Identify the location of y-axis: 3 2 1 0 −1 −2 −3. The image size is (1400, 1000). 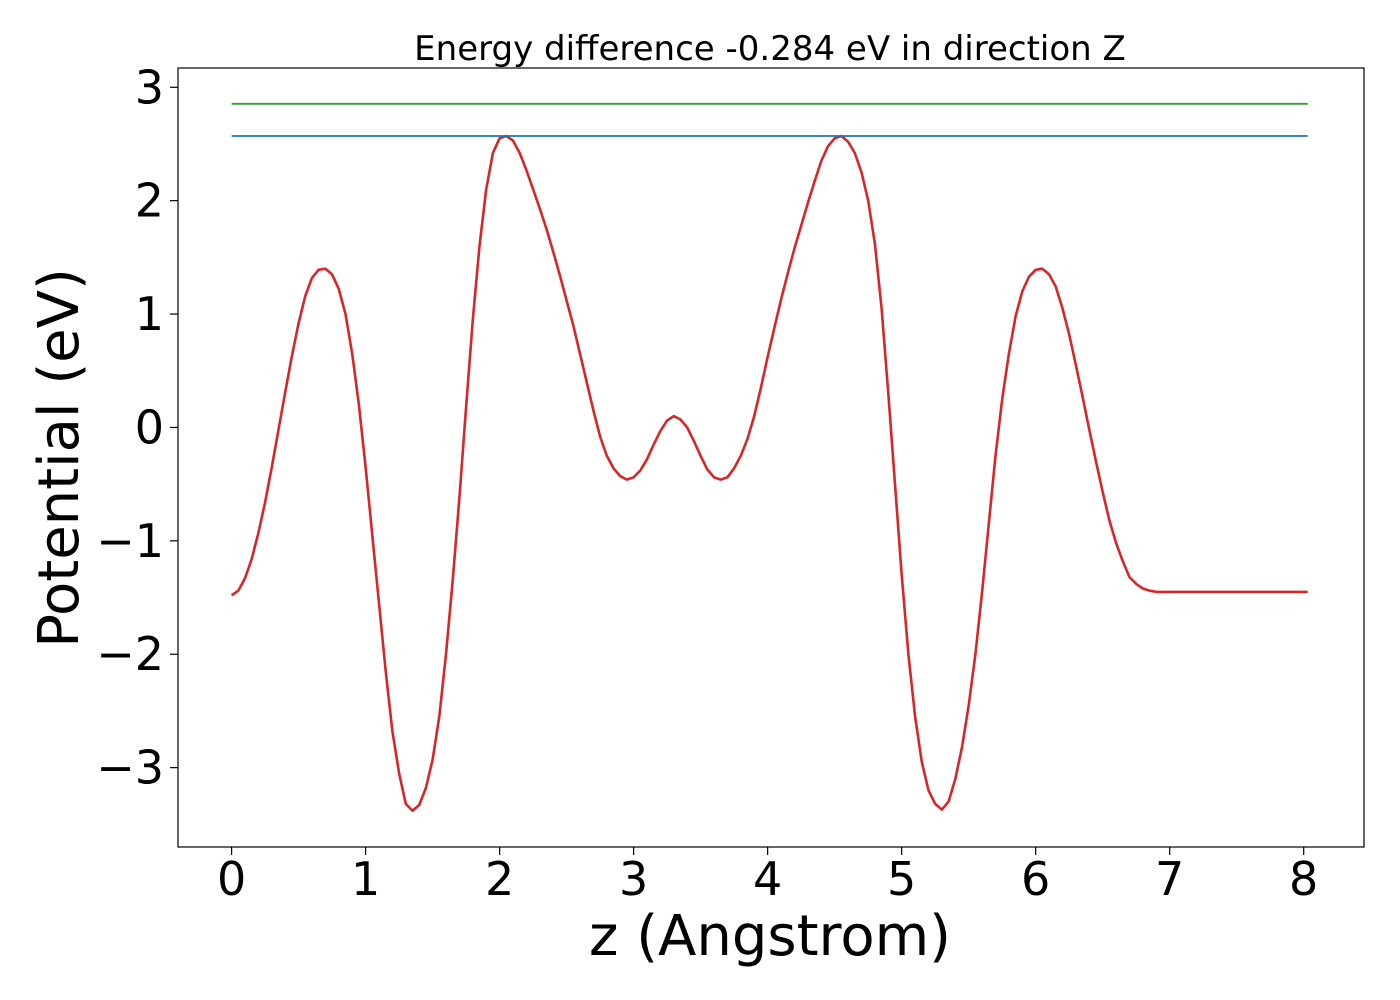
(137, 427).